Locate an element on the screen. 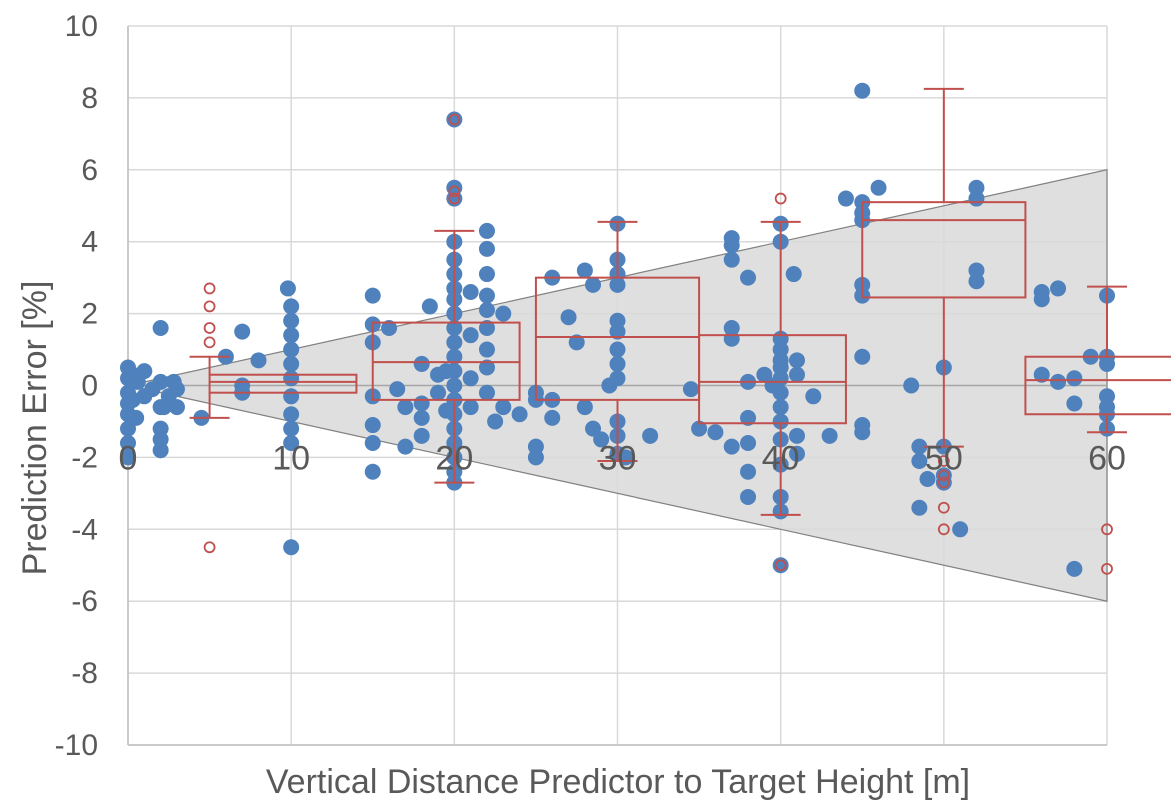 The width and height of the screenshot is (1171, 809). x-tick-label: 40 is located at coordinates (781, 458).